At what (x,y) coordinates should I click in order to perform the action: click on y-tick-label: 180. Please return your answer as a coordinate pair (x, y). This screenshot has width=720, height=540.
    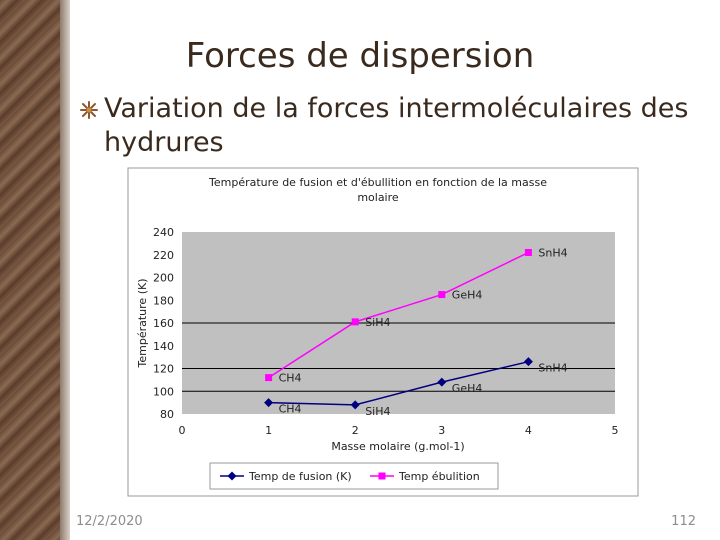
    Looking at the image, I should click on (163, 300).